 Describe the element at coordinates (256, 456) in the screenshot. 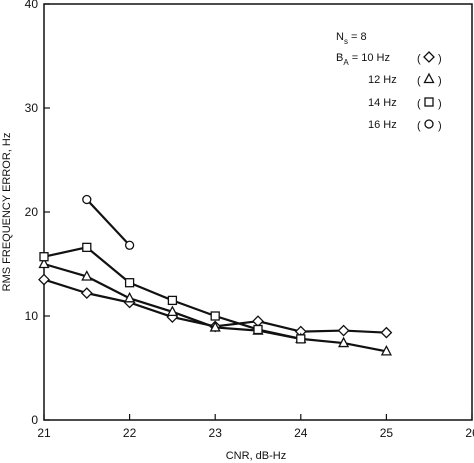

I see `x-axis-label: CNR, dB-Hz` at that location.